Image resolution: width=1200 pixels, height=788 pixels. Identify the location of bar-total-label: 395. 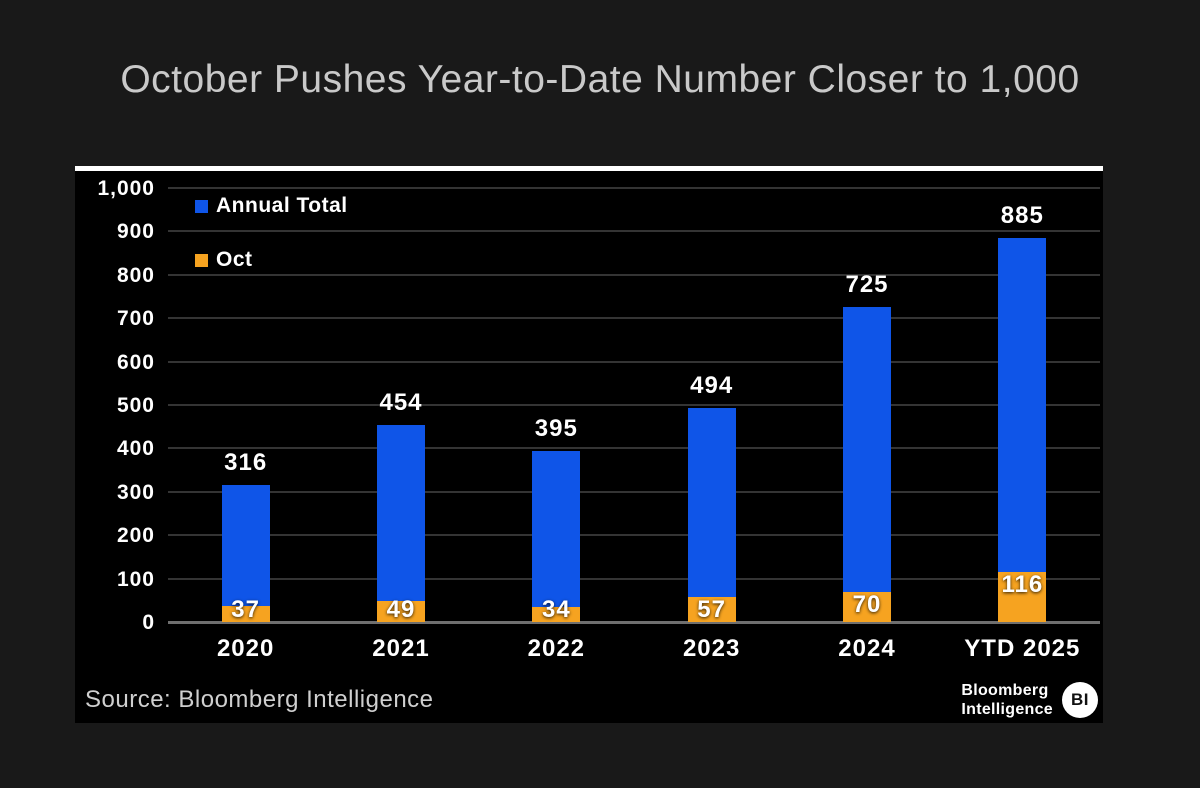
(556, 428).